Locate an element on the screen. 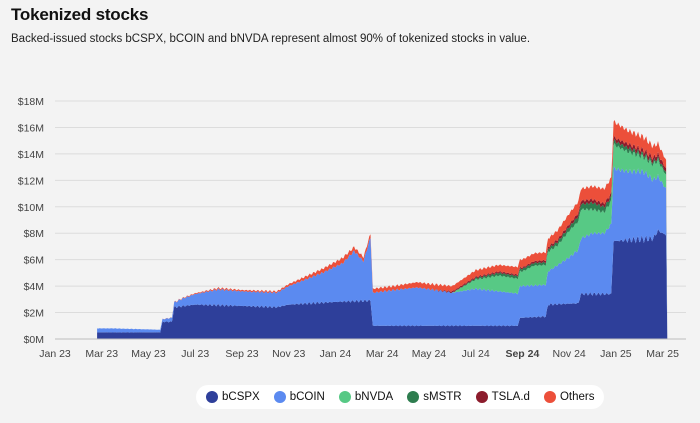 This screenshot has height=423, width=700. y-tick-label: $6M is located at coordinates (34, 261).